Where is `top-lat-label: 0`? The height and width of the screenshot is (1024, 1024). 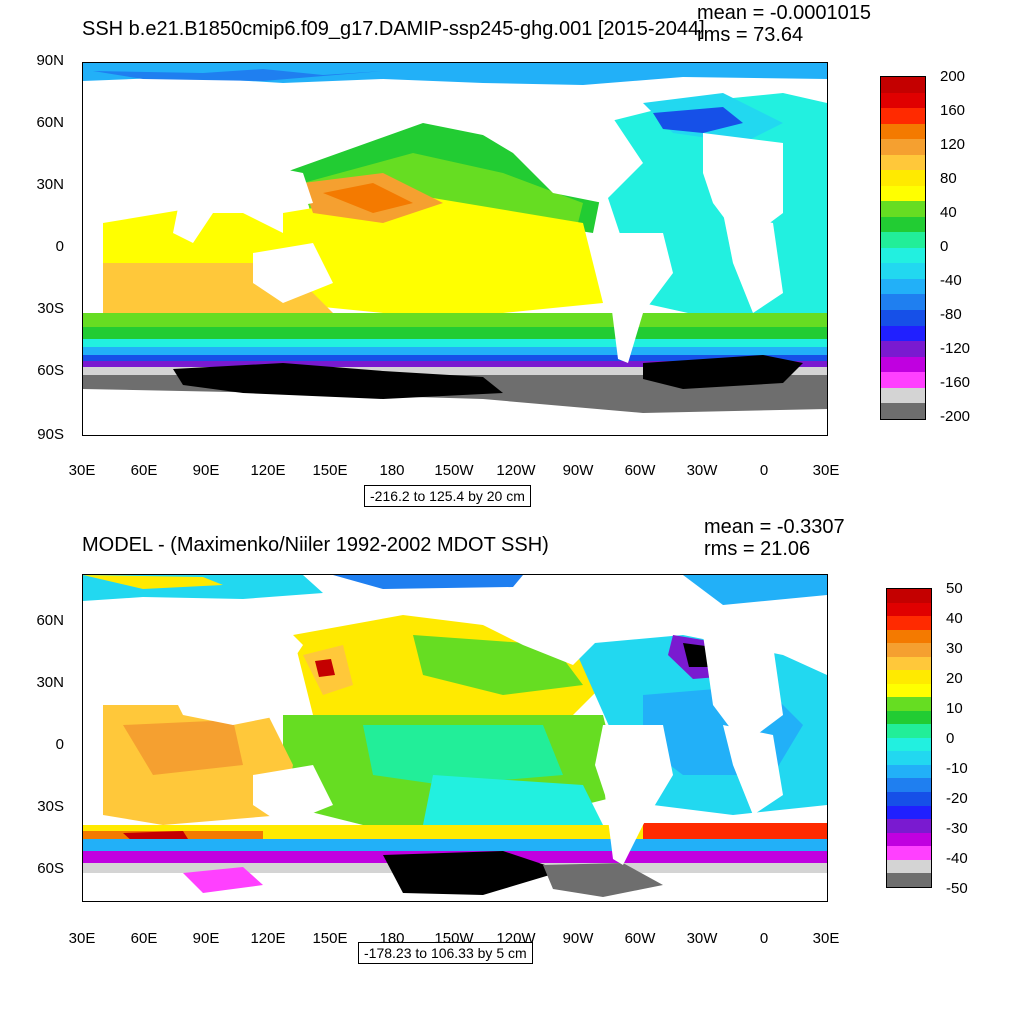 top-lat-label: 0 is located at coordinates (59, 246).